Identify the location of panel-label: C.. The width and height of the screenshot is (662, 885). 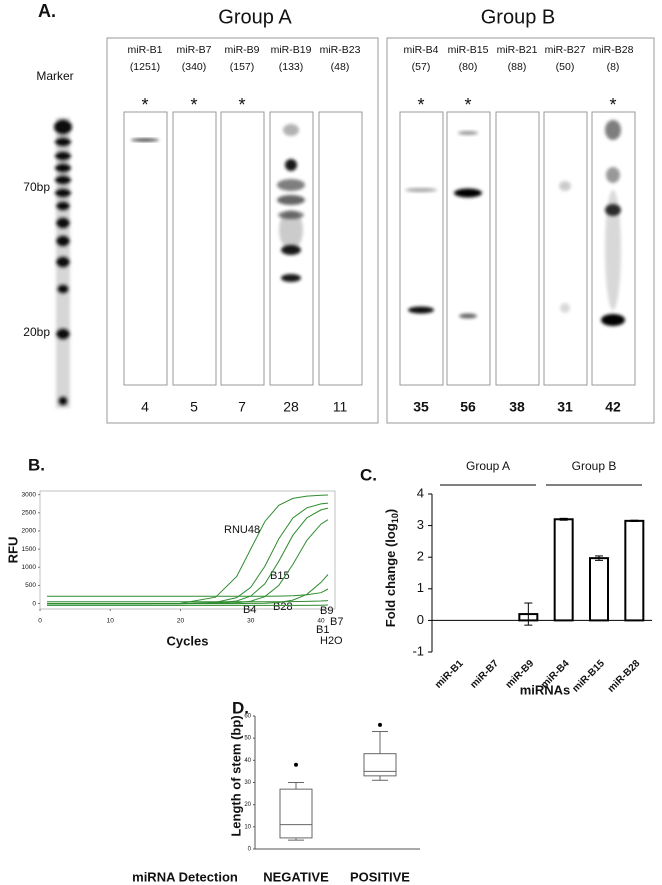
(368, 474).